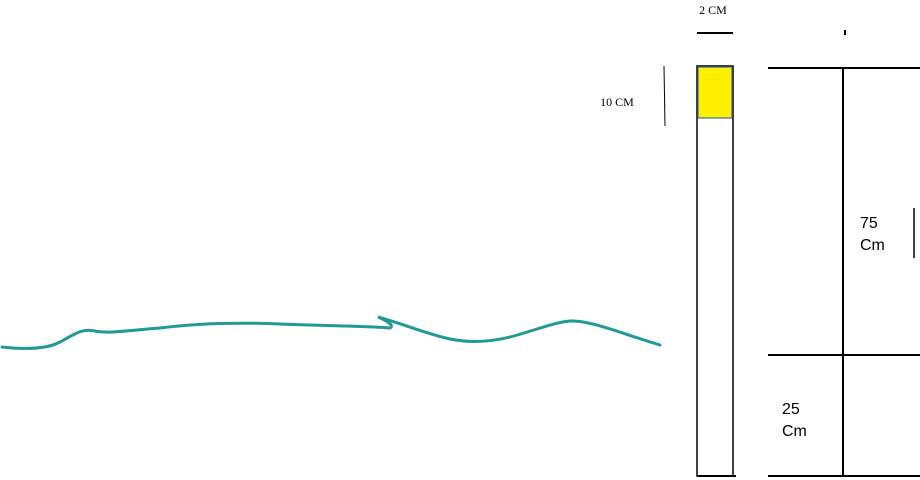  What do you see at coordinates (331, 332) in the screenshot?
I see `ground-line` at bounding box center [331, 332].